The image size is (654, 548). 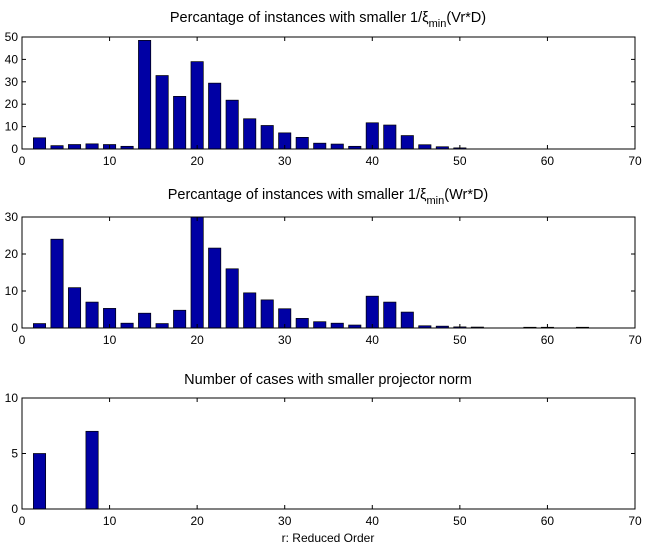 What do you see at coordinates (296, 18) in the screenshot?
I see `subplot-1-title-main: Percantage of instances with smaller 1/` at bounding box center [296, 18].